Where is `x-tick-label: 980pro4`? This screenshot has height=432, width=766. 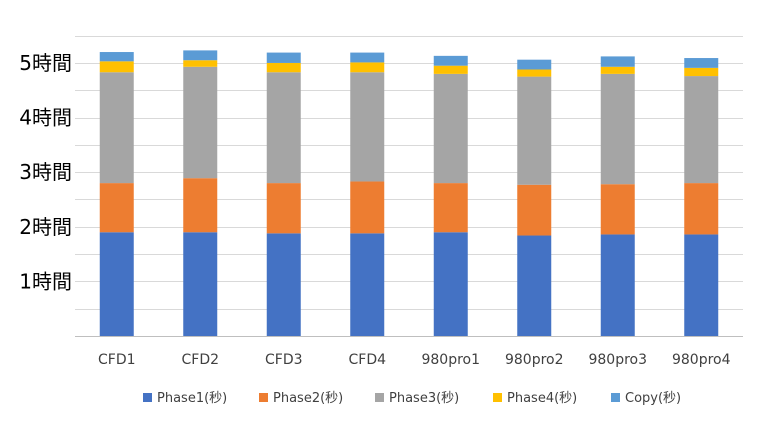 x-tick-label: 980pro4 is located at coordinates (701, 360).